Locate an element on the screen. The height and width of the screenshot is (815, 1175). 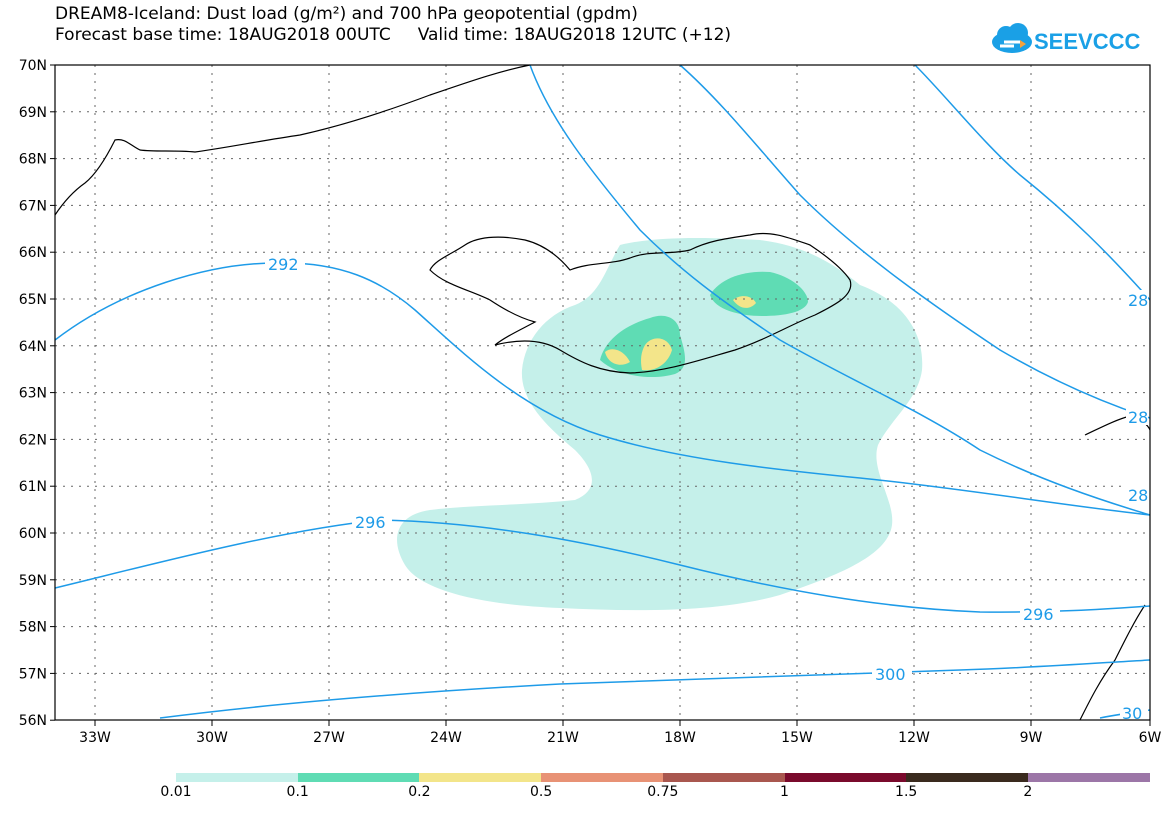
contour-label-30: 30 is located at coordinates (1132, 713).